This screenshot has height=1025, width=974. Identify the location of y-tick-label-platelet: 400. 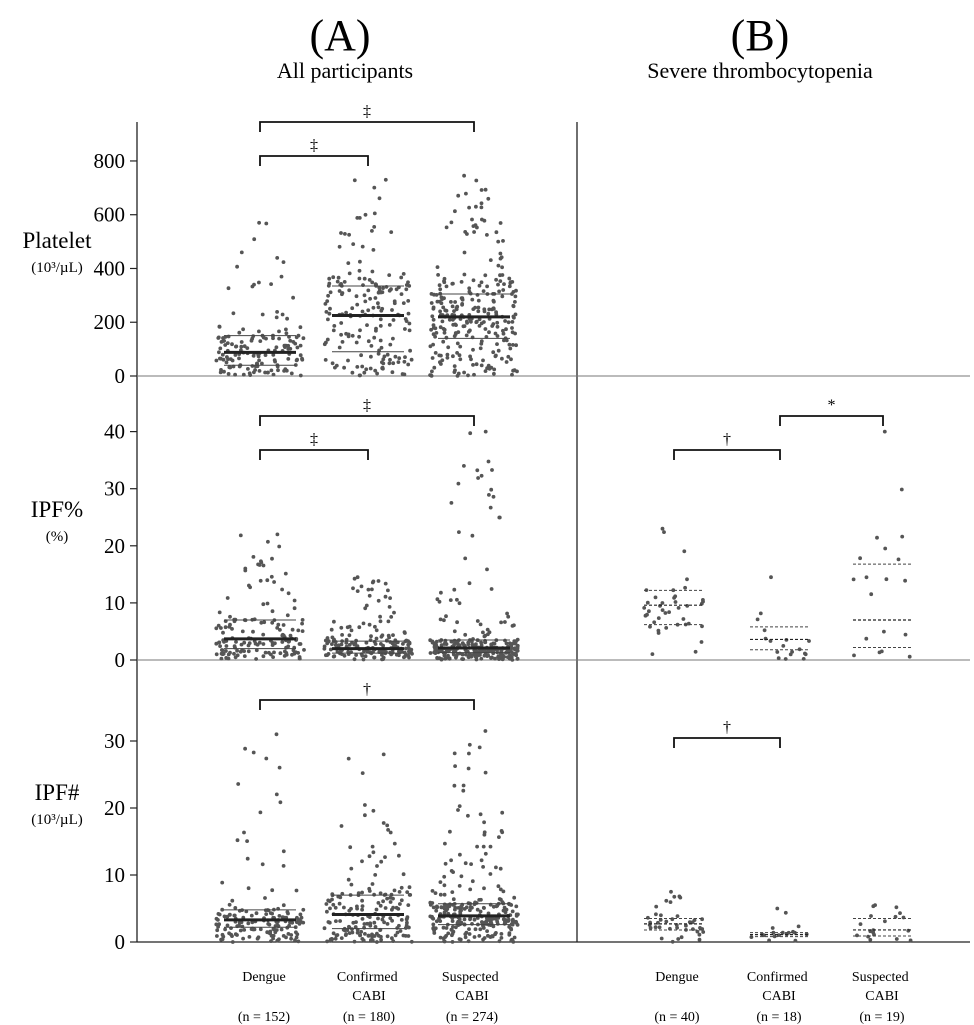
(110, 268).